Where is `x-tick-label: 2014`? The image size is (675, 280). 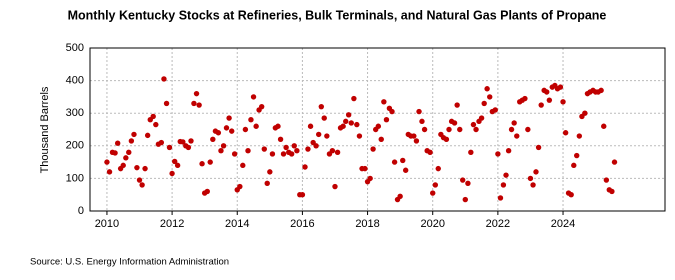 x-tick-label: 2014 is located at coordinates (237, 224).